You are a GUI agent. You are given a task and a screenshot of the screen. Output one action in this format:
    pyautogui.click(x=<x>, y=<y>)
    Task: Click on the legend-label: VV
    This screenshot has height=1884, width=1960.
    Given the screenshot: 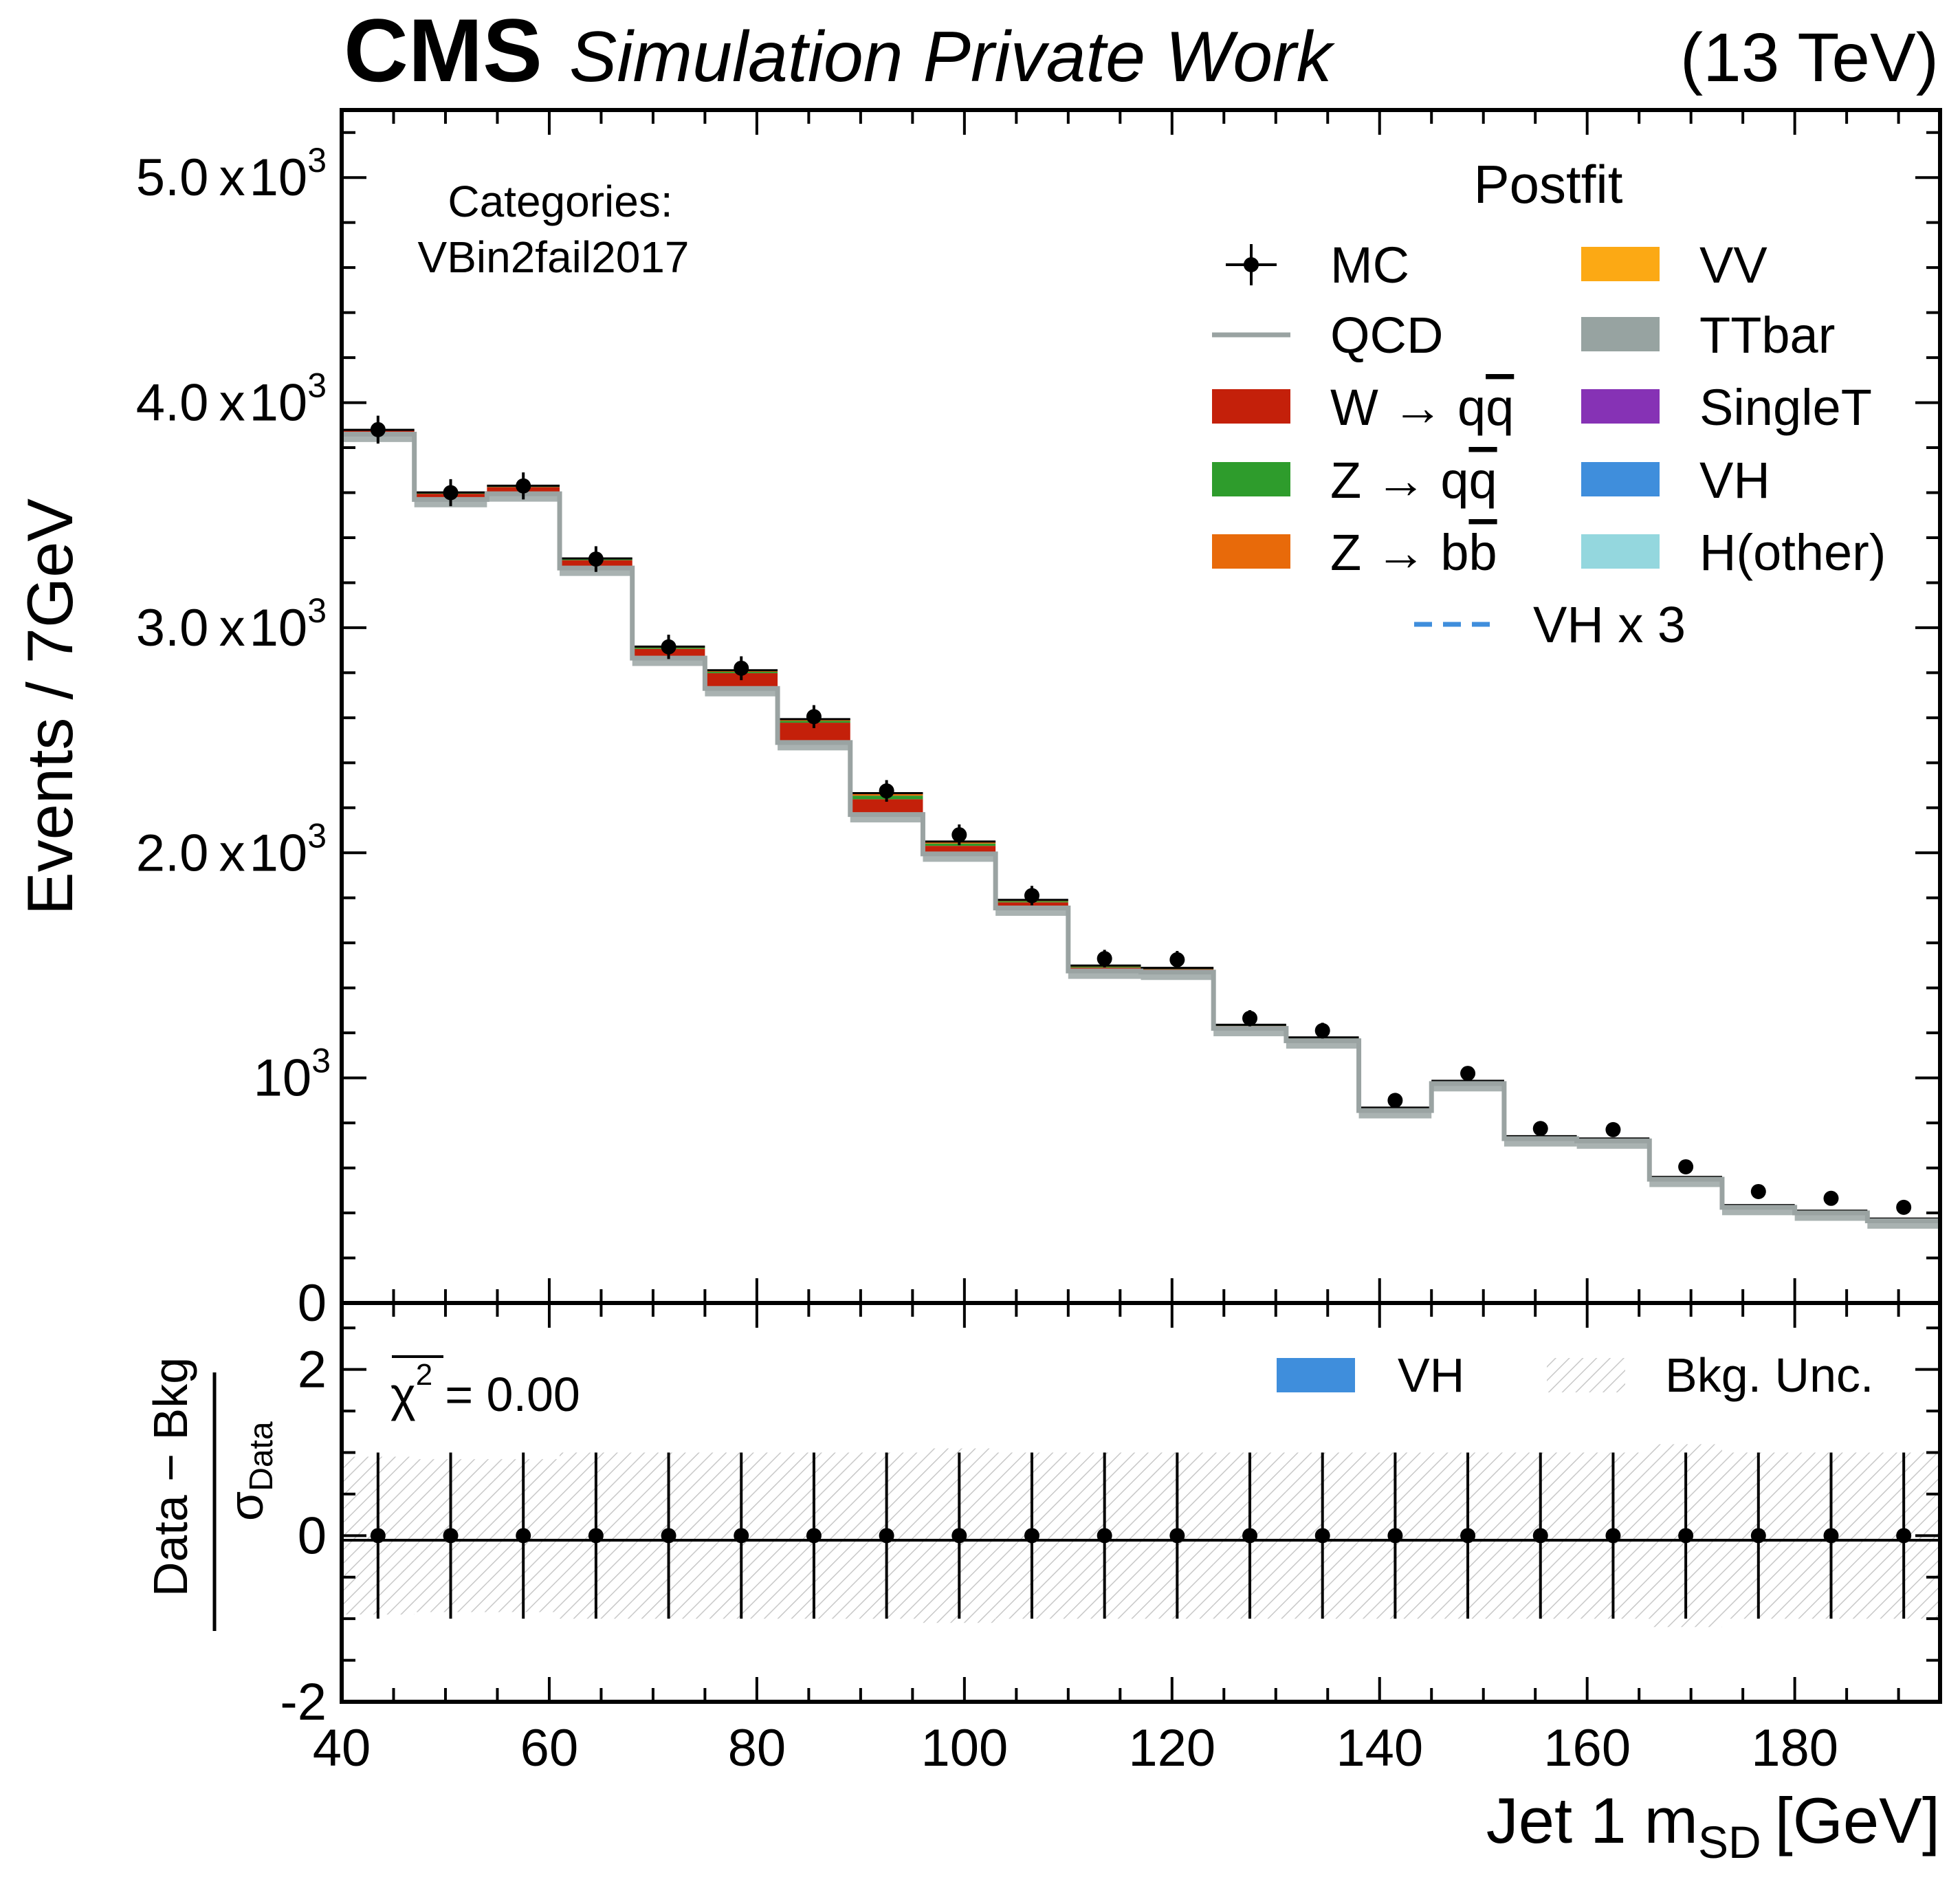 What is the action you would take?
    pyautogui.click(x=1734, y=265)
    